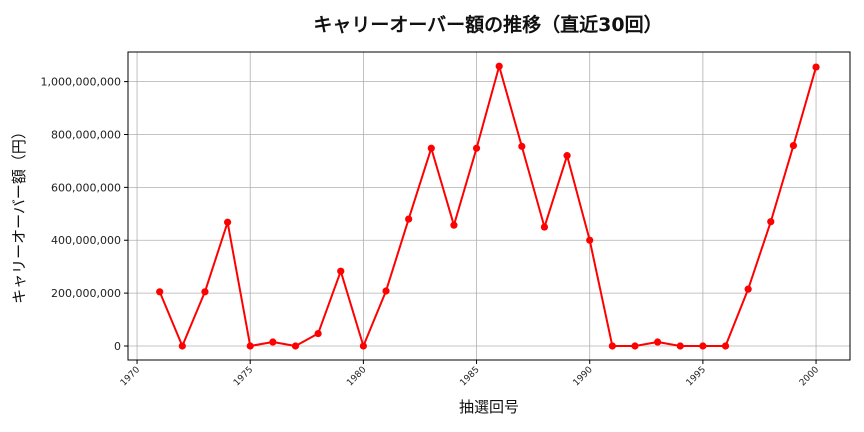 The width and height of the screenshot is (864, 432). Describe the element at coordinates (86, 134) in the screenshot. I see `y-tick-label: 800,000,000` at that location.